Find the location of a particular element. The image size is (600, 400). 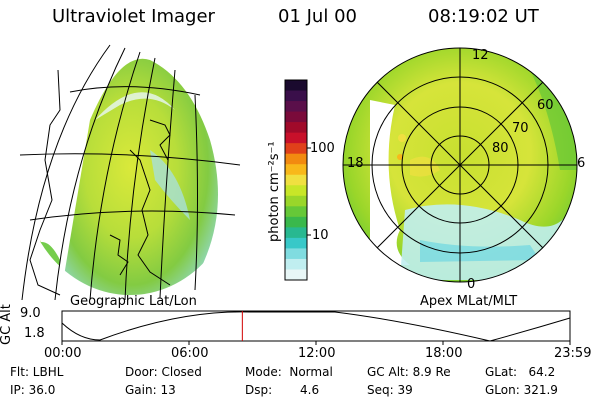

geographic-caption: Geographic Lat/Lon is located at coordinates (133, 301).